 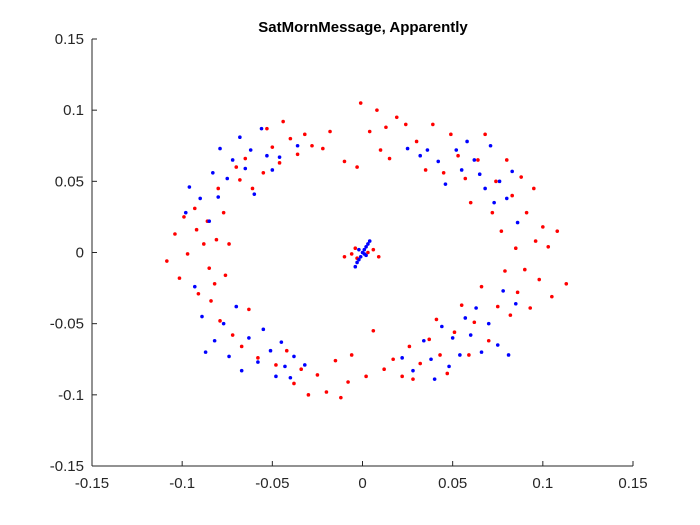 What do you see at coordinates (69, 39) in the screenshot?
I see `y-tick-label: 0.15` at bounding box center [69, 39].